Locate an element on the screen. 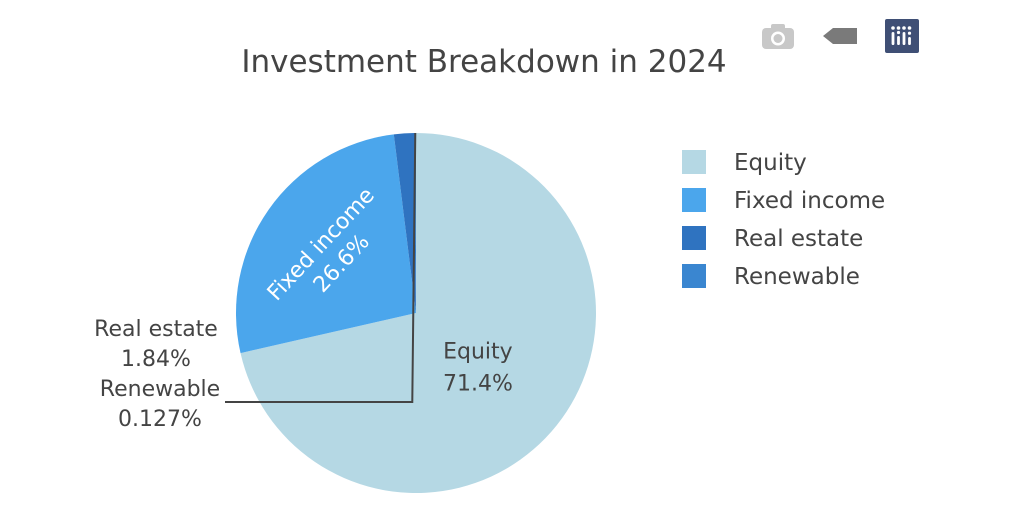 The image size is (1016, 516). hover-compare-button is located at coordinates (840, 36).